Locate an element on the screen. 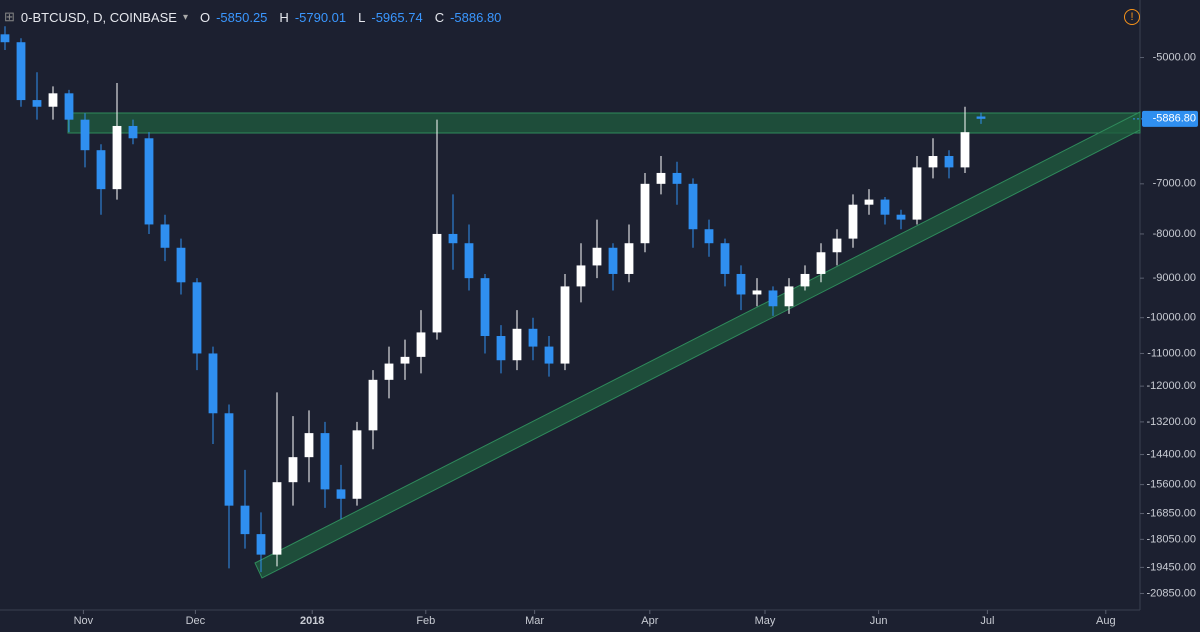  y-tick-label: -8000.00 is located at coordinates (1174, 234).